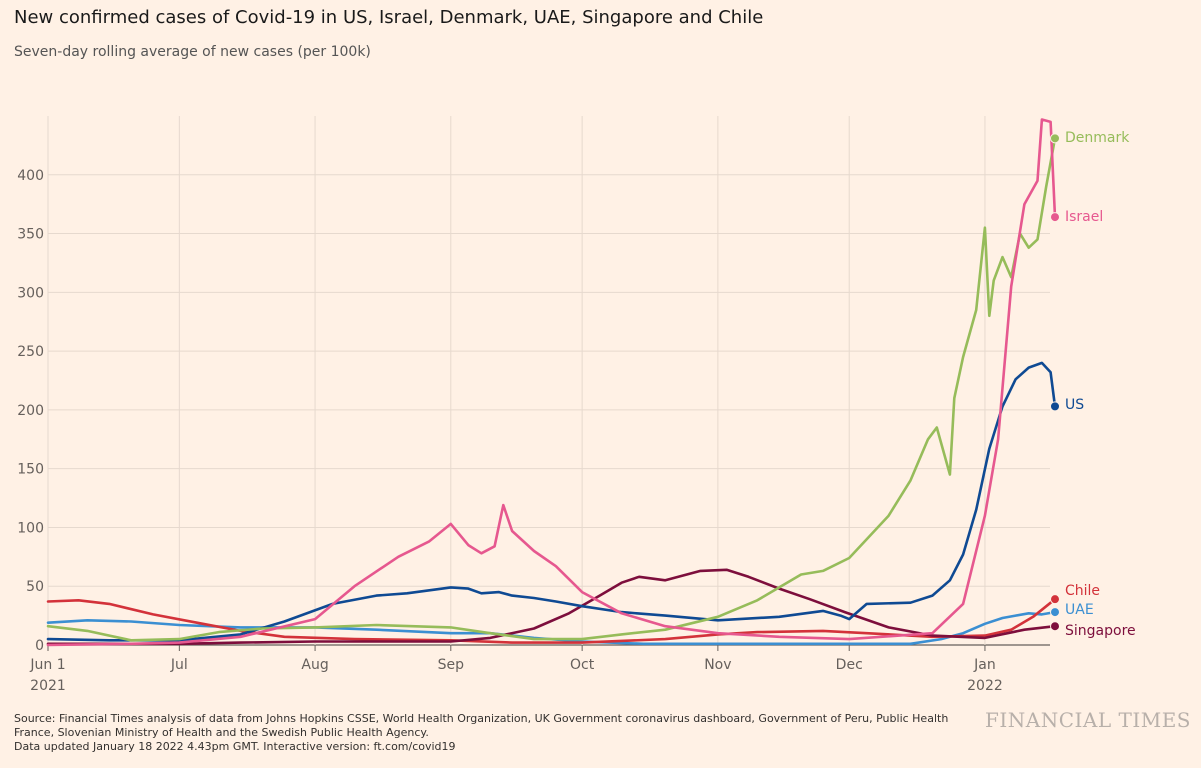 This screenshot has width=1201, height=768. What do you see at coordinates (1055, 612) in the screenshot?
I see `endpoint-uae` at bounding box center [1055, 612].